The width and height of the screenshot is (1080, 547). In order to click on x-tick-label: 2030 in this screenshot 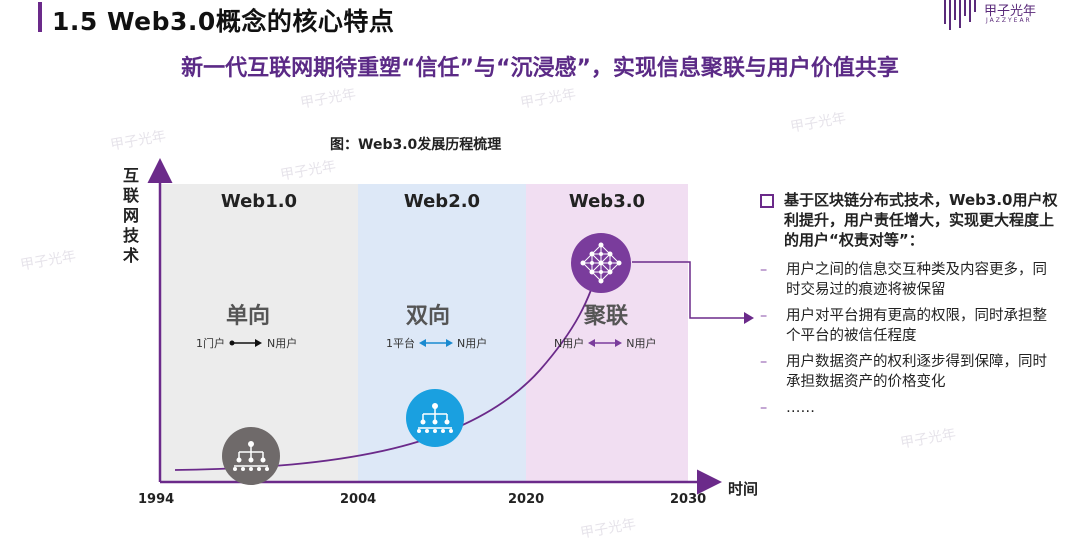, I will do `click(688, 499)`.